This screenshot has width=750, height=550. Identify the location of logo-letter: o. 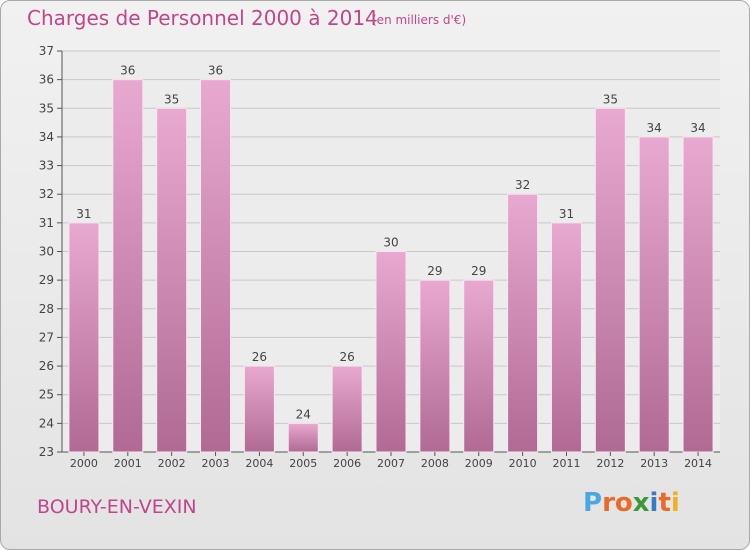
(623, 503).